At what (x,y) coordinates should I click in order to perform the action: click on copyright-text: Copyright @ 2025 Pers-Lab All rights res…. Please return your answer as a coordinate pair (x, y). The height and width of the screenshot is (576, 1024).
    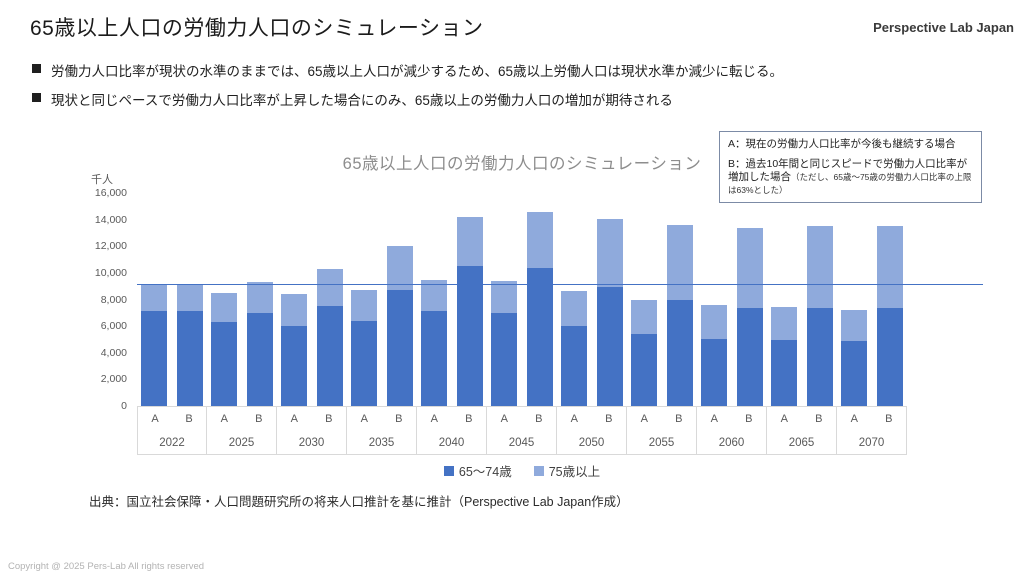
    Looking at the image, I should click on (106, 566).